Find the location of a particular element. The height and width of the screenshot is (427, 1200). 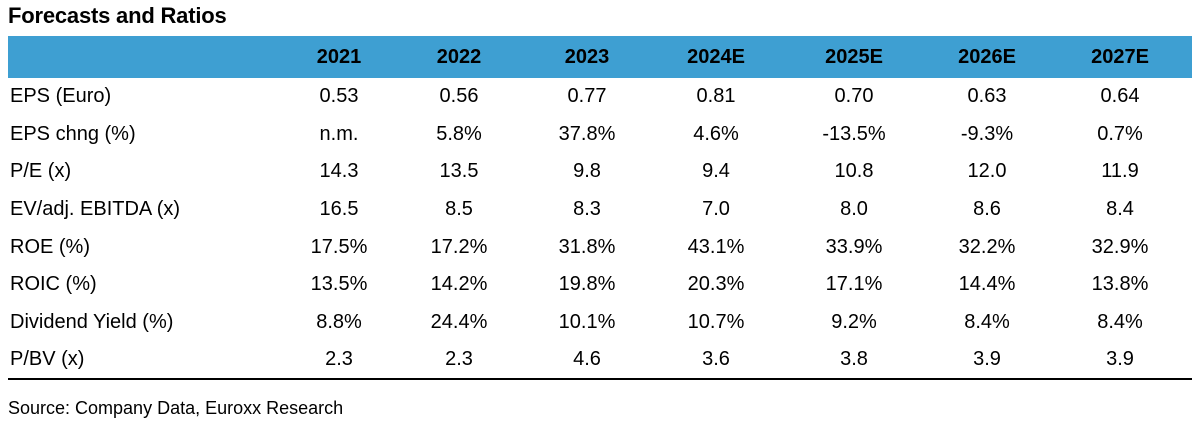

table-row: P/BV (x) 2.3 2.3 4.6 3.6 3.8 3.9 3.9 is located at coordinates (600, 360).